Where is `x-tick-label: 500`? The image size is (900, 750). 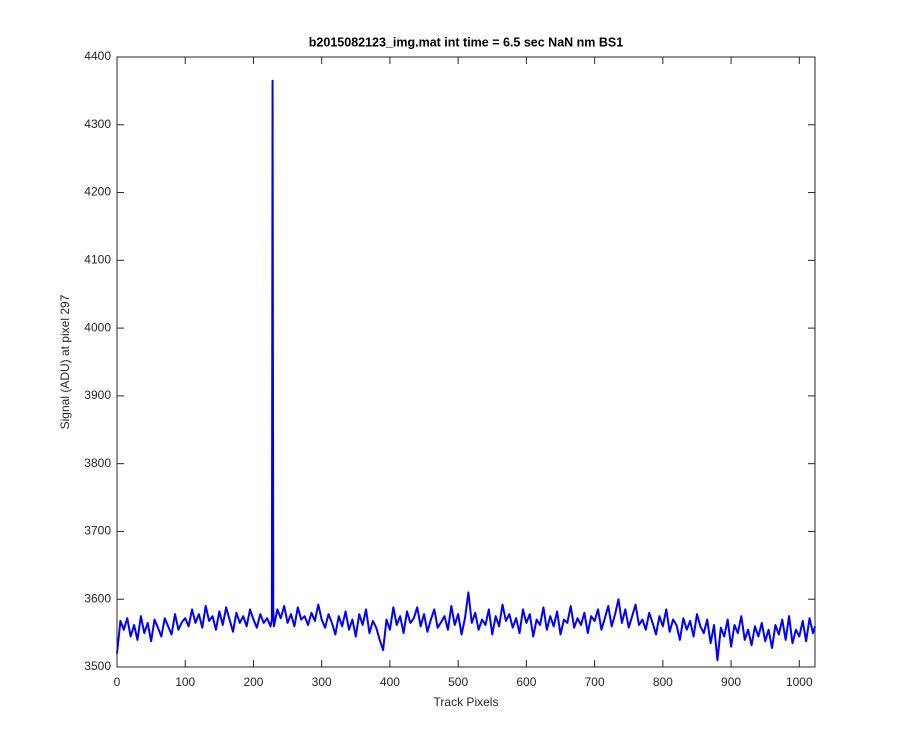
x-tick-label: 500 is located at coordinates (458, 682).